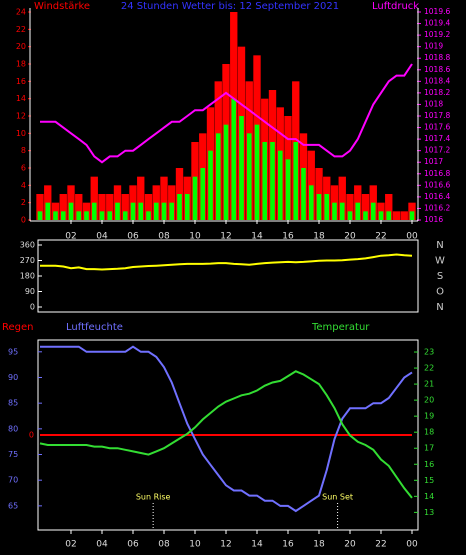 The width and height of the screenshot is (466, 555). I want to click on y2-tick-label: 1019.4, so click(437, 23).